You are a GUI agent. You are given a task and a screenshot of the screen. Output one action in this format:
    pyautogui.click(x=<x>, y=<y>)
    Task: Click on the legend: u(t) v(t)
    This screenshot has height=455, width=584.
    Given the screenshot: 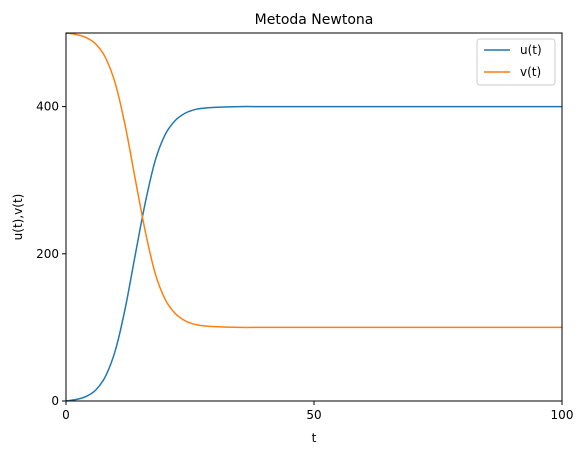 What is the action you would take?
    pyautogui.click(x=516, y=62)
    